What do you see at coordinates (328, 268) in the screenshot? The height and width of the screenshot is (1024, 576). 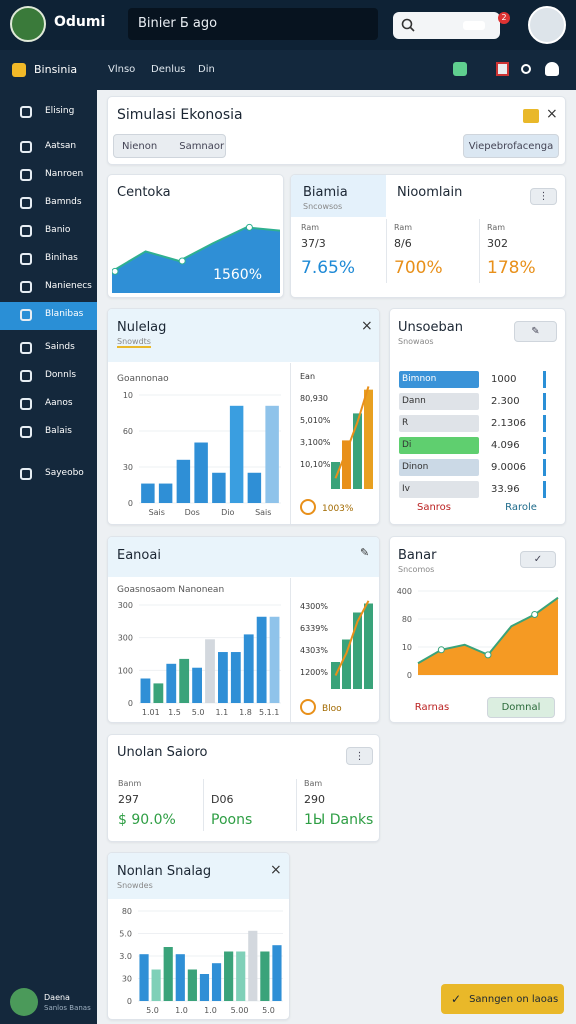 I see `stat-value: 7.65%` at bounding box center [328, 268].